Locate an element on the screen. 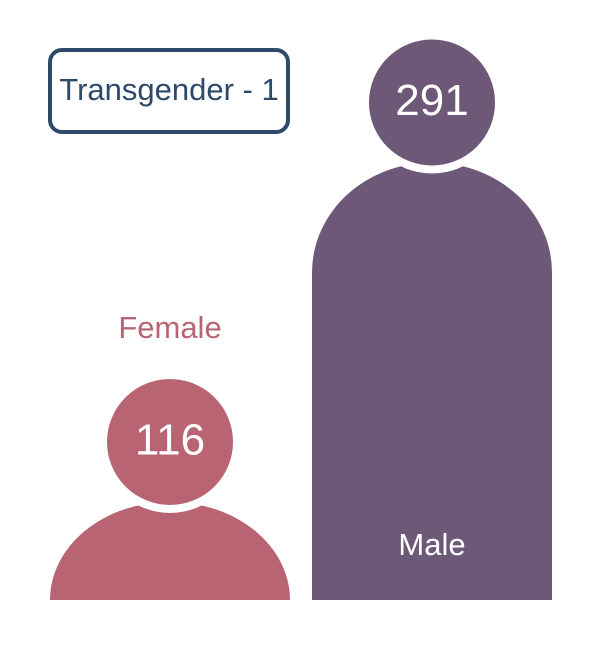 This screenshot has height=650, width=600. value-label: 291 is located at coordinates (431, 100).